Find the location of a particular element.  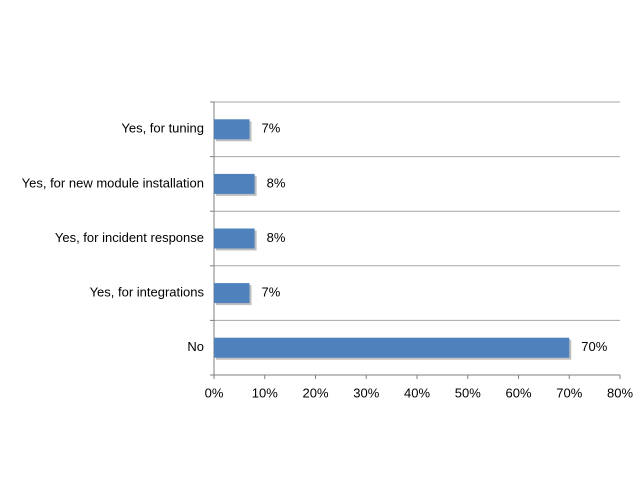

category-label: Yes, for tuning is located at coordinates (162, 128).